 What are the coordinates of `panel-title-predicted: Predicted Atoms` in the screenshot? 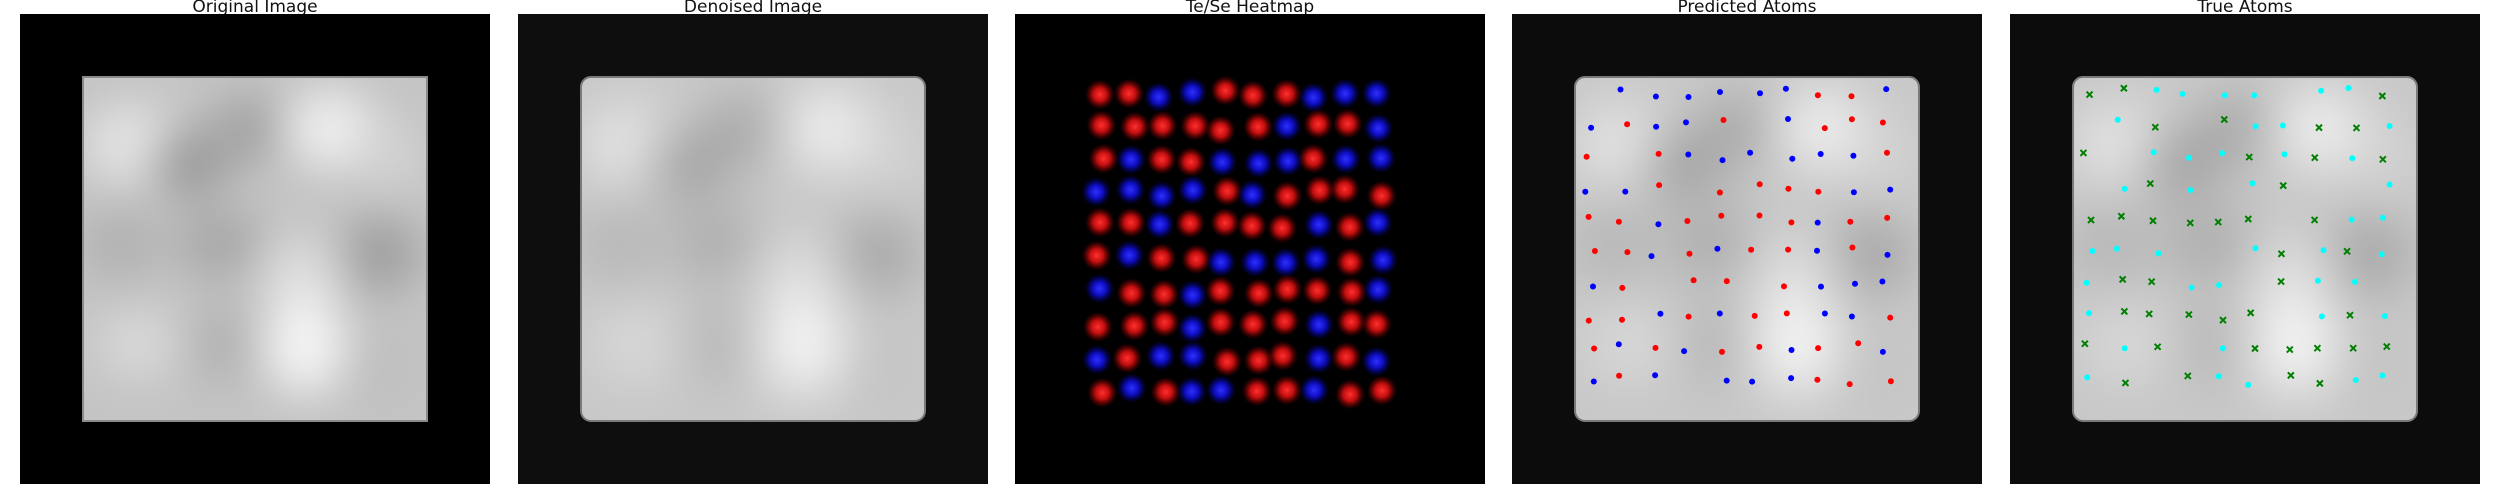 It's located at (1747, 7).